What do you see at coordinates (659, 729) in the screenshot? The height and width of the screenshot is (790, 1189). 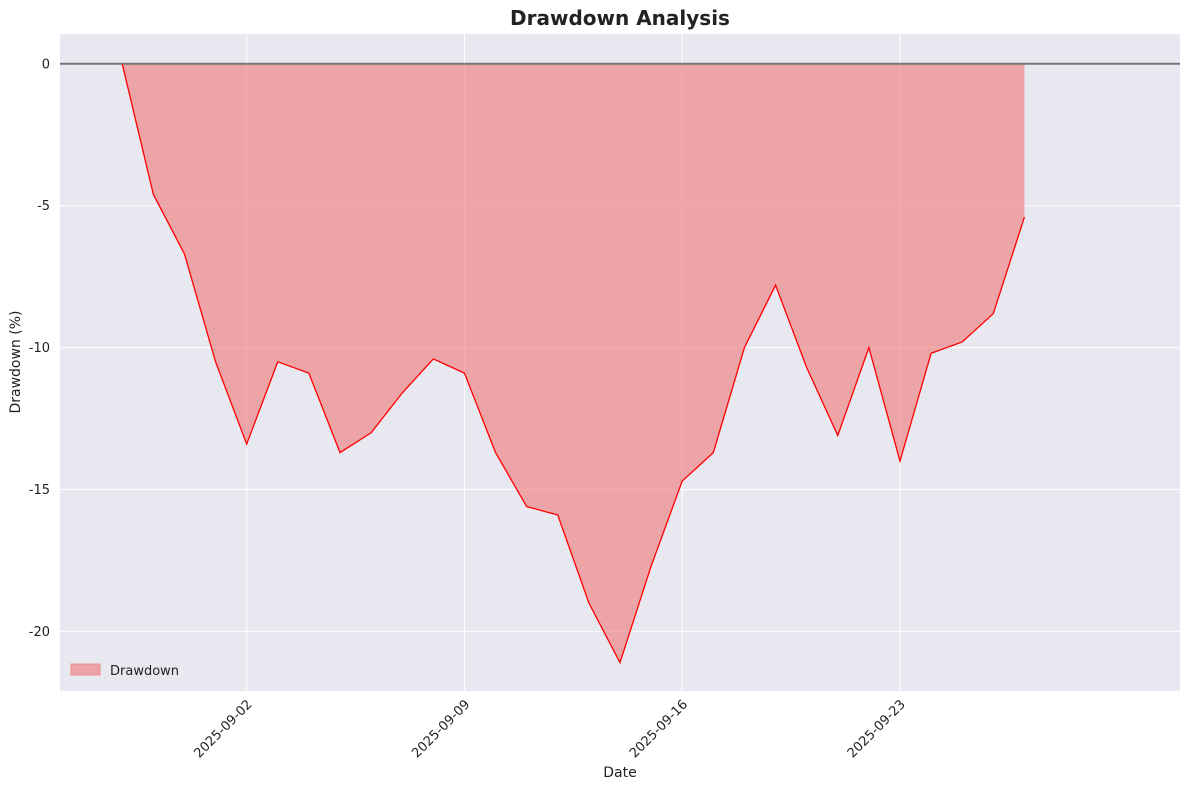 I see `x-tick-label: 2025-09-16` at bounding box center [659, 729].